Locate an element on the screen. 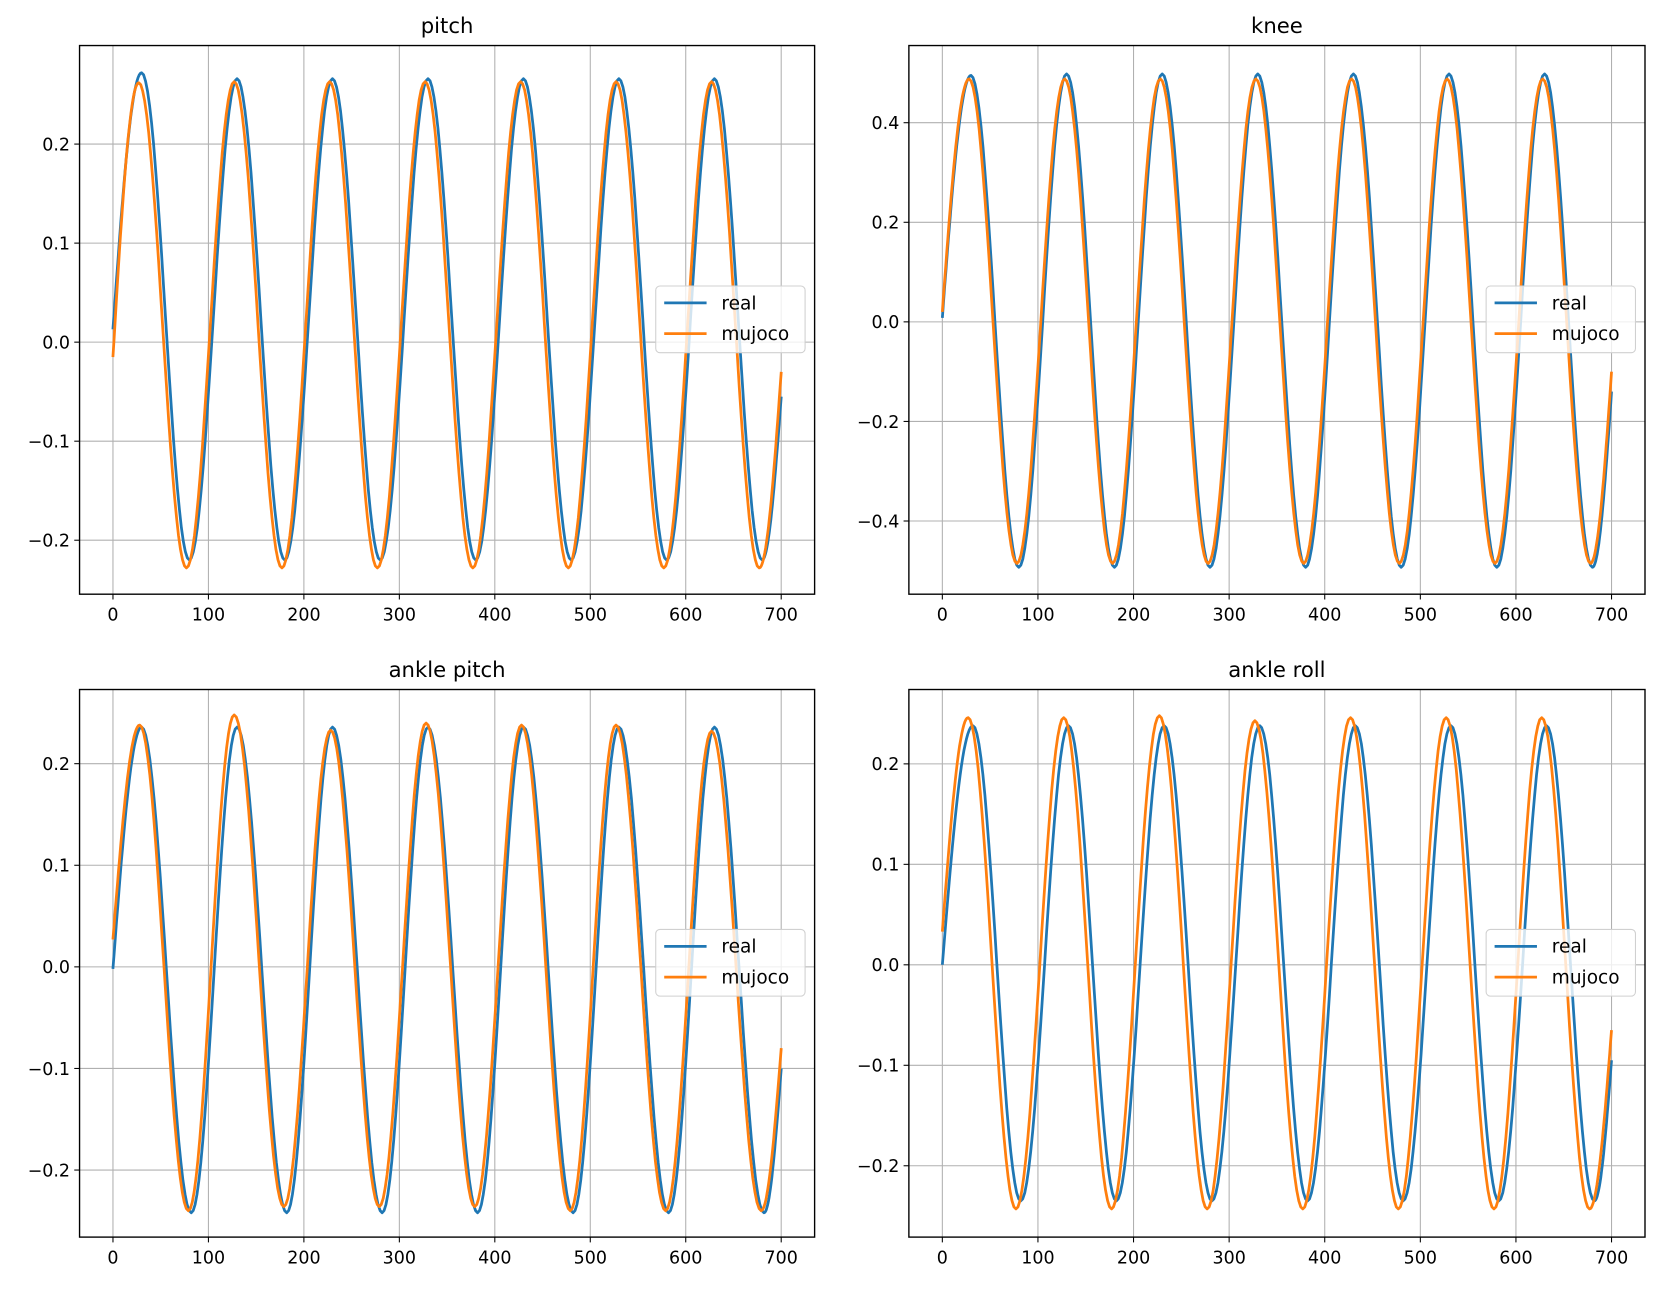 Image resolution: width=1661 pixels, height=1289 pixels. subplot-title: ankle pitch is located at coordinates (447, 669).